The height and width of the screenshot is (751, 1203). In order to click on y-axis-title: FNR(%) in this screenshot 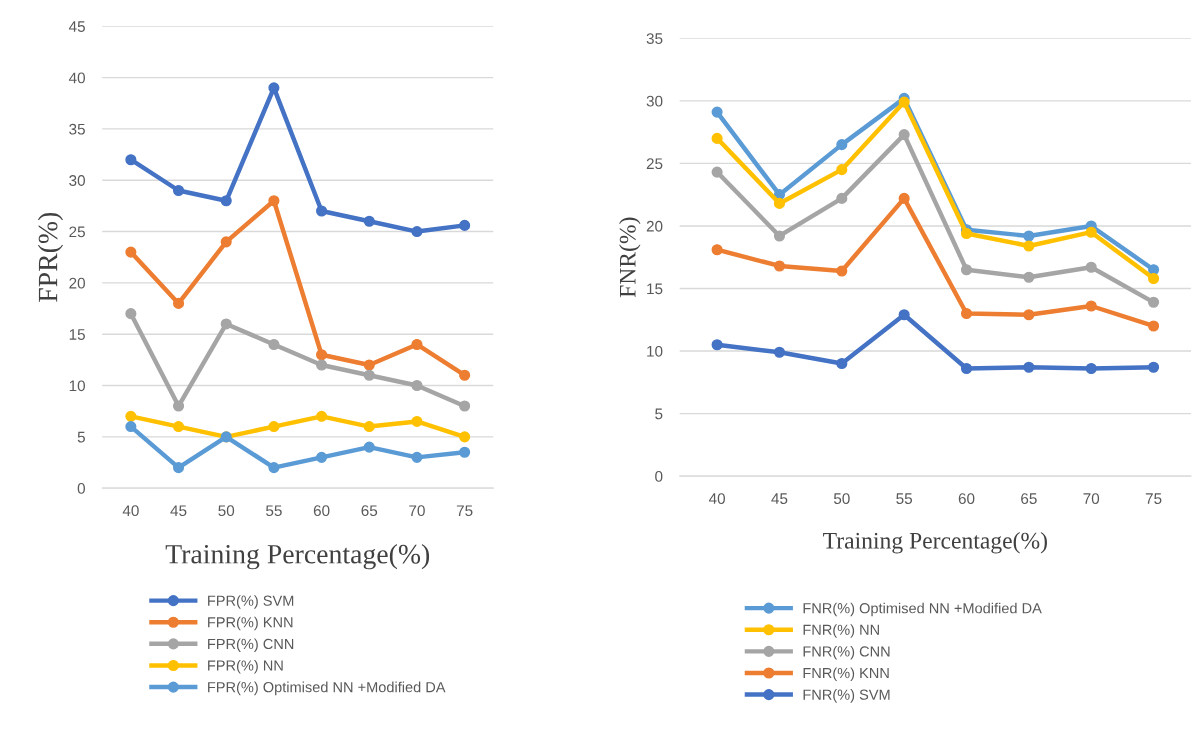, I will do `click(630, 257)`.